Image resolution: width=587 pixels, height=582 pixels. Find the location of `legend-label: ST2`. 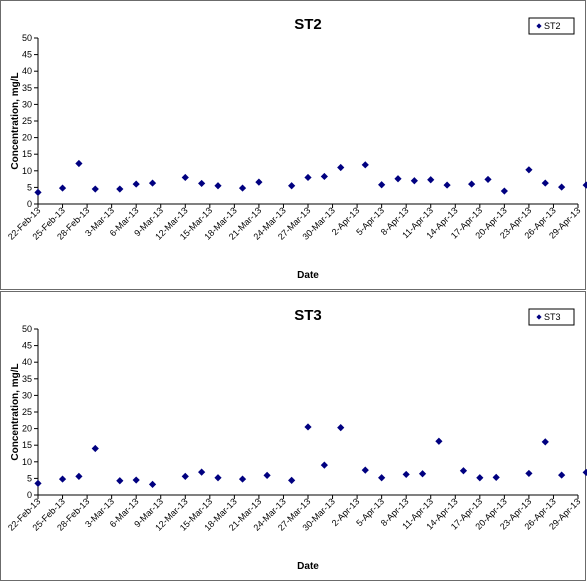

legend-label: ST2 is located at coordinates (552, 26).